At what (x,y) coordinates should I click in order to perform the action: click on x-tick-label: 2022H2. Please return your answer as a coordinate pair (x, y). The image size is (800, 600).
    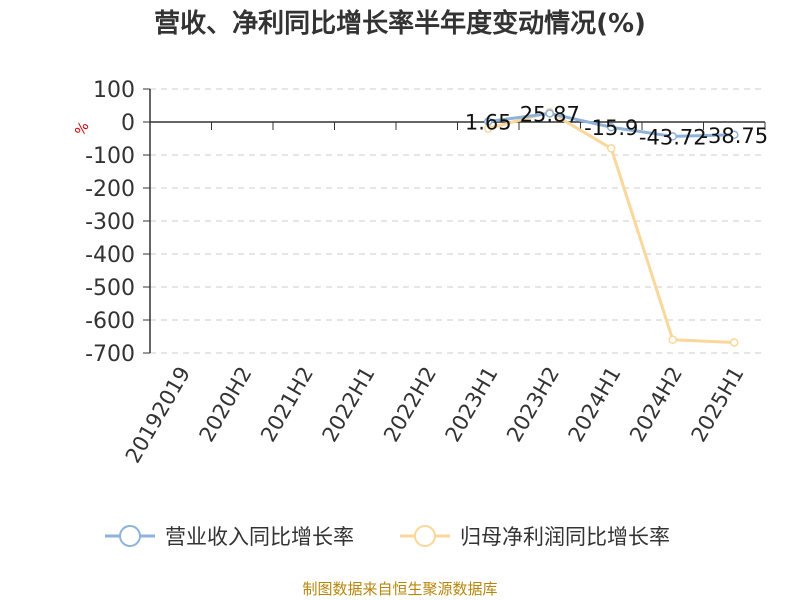
    Looking at the image, I should click on (410, 405).